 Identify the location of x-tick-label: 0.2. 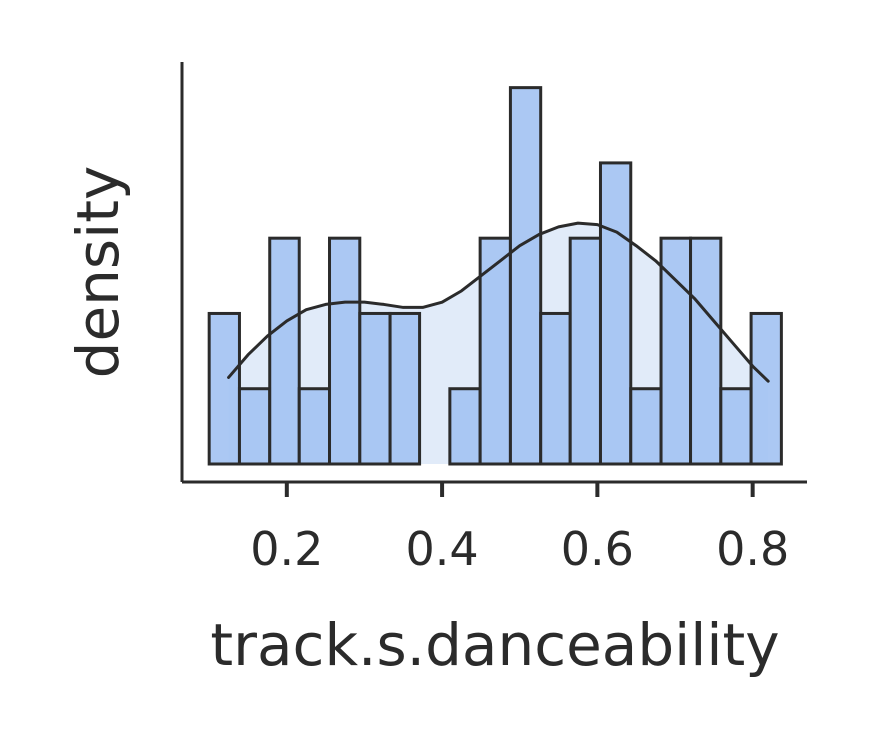
(286, 549).